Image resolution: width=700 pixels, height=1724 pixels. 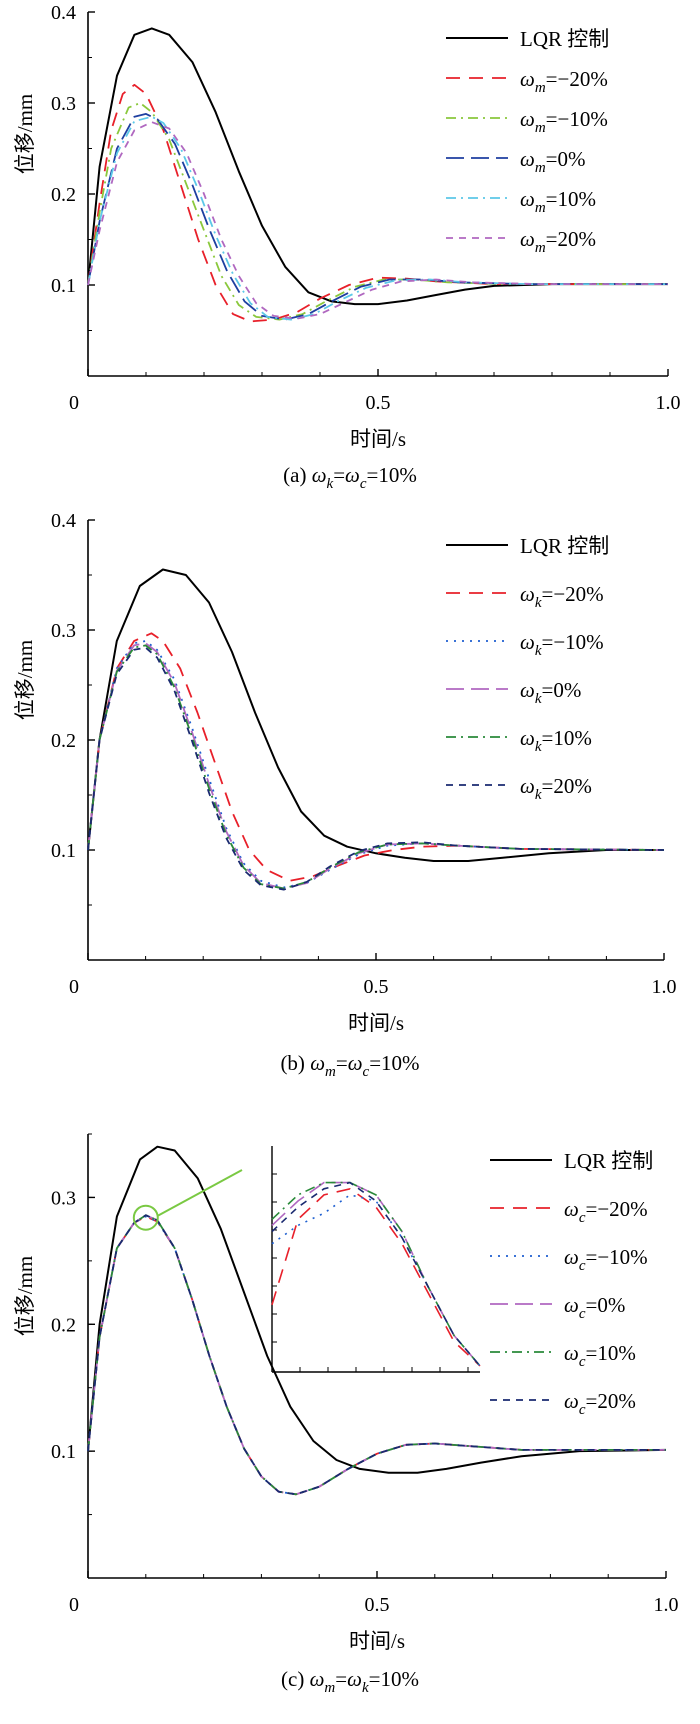 What do you see at coordinates (550, 692) in the screenshot?
I see `legend-label: ωk=0%` at bounding box center [550, 692].